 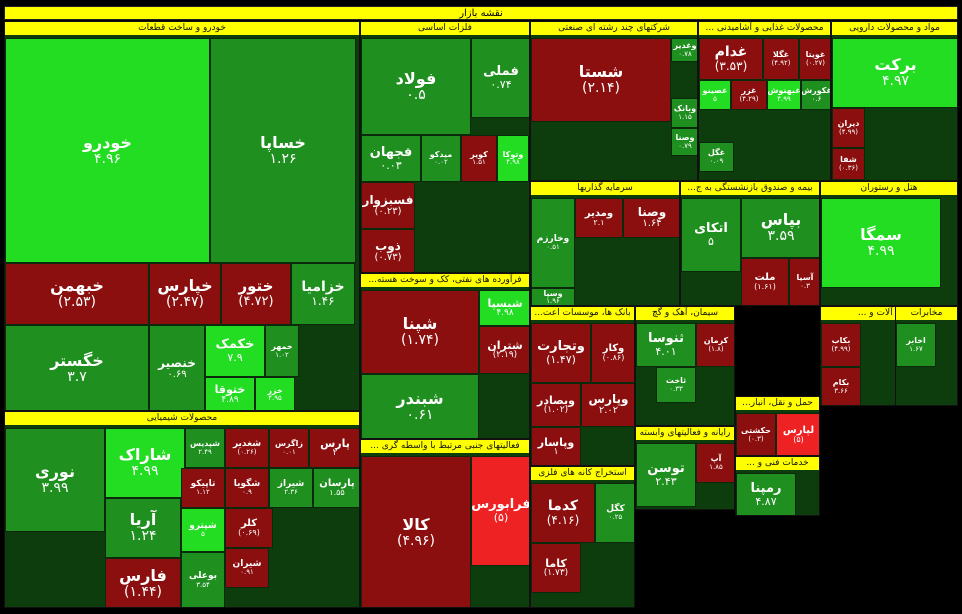 What do you see at coordinates (283, 150) in the screenshot?
I see `stock-tile: خساپا ۱.۲۶` at bounding box center [283, 150].